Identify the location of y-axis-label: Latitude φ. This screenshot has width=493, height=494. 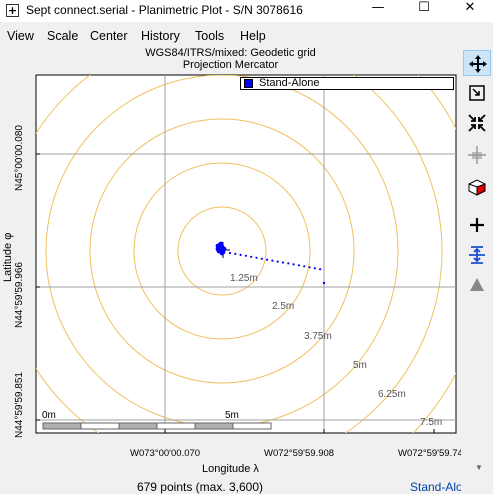
(8, 257).